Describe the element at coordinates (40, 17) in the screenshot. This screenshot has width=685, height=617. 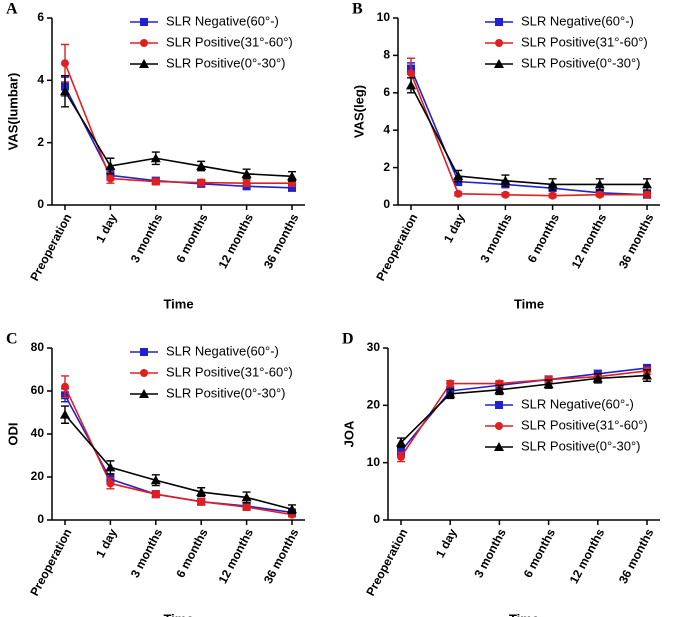
I see `y-tick-label: 6` at that location.